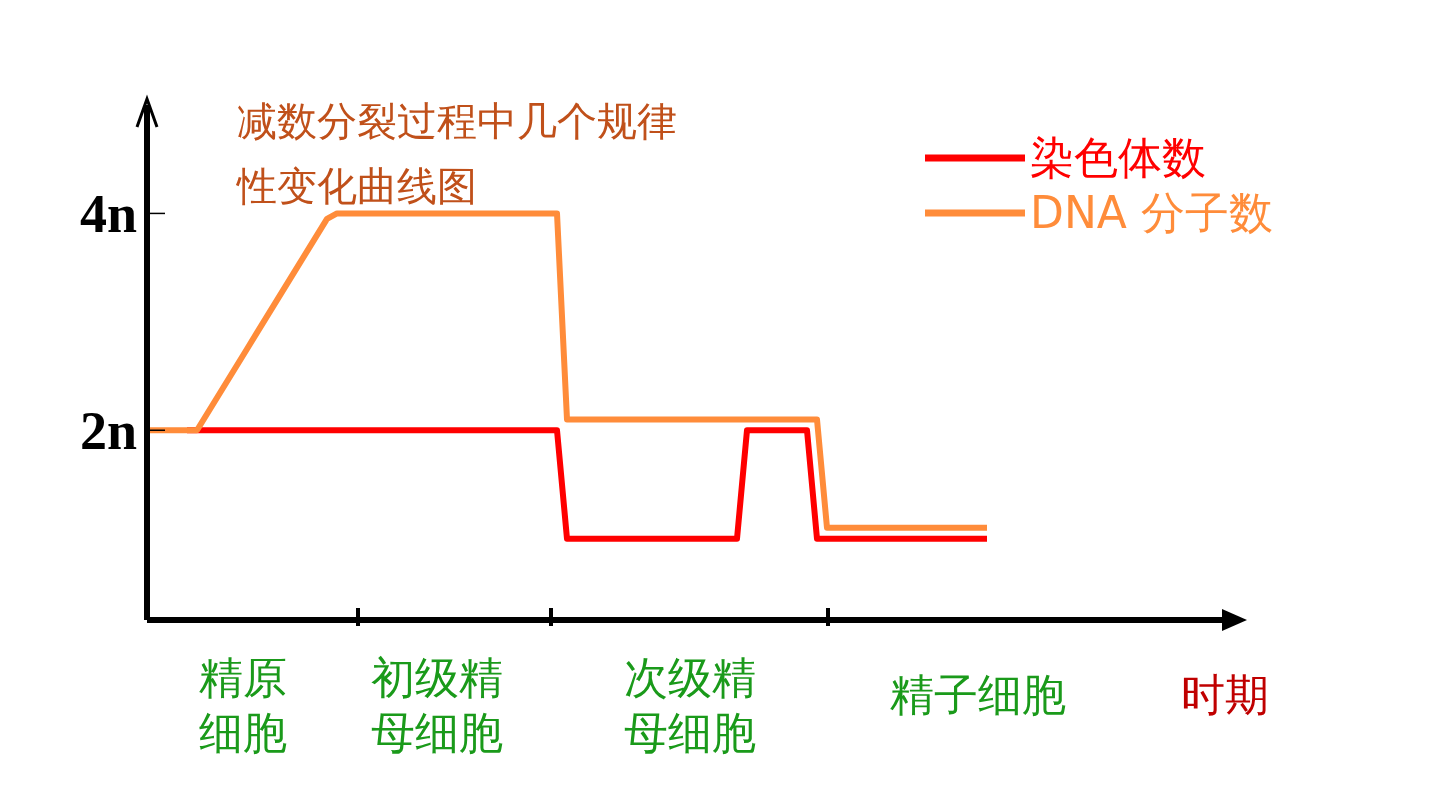 This screenshot has height=810, width=1440. Describe the element at coordinates (437, 705) in the screenshot. I see `text: 初级精母细胞` at that location.